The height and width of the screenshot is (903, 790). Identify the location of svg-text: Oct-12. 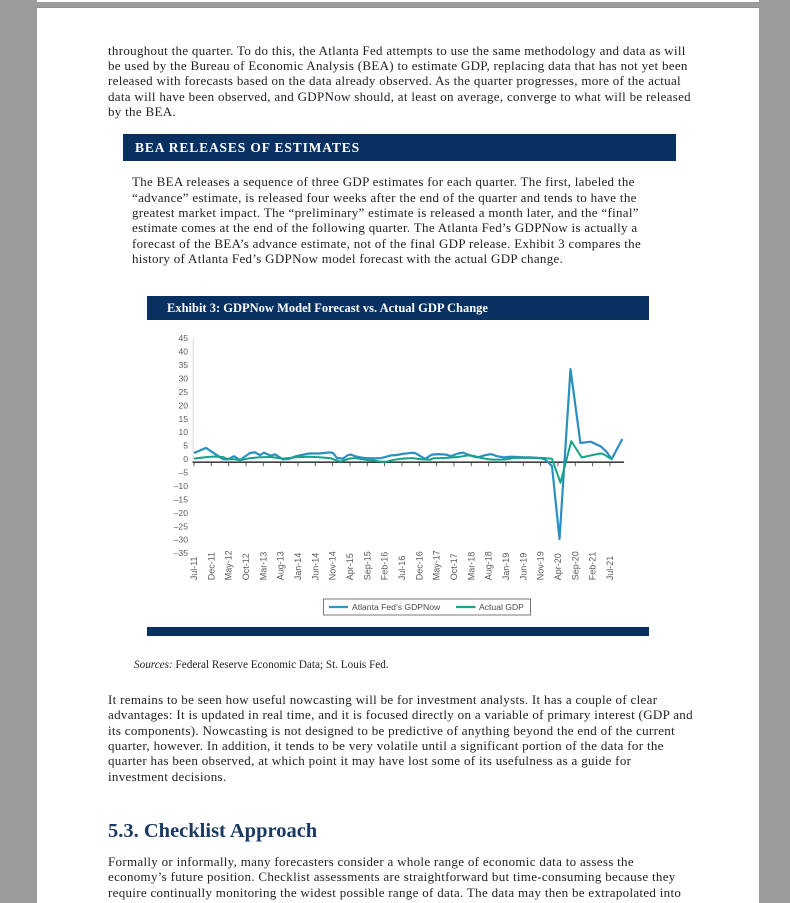
(246, 566).